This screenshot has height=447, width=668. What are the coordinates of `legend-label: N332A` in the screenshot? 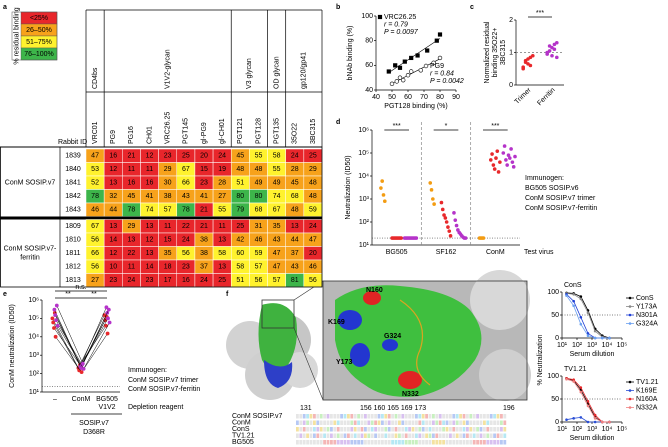 It's located at (647, 407).